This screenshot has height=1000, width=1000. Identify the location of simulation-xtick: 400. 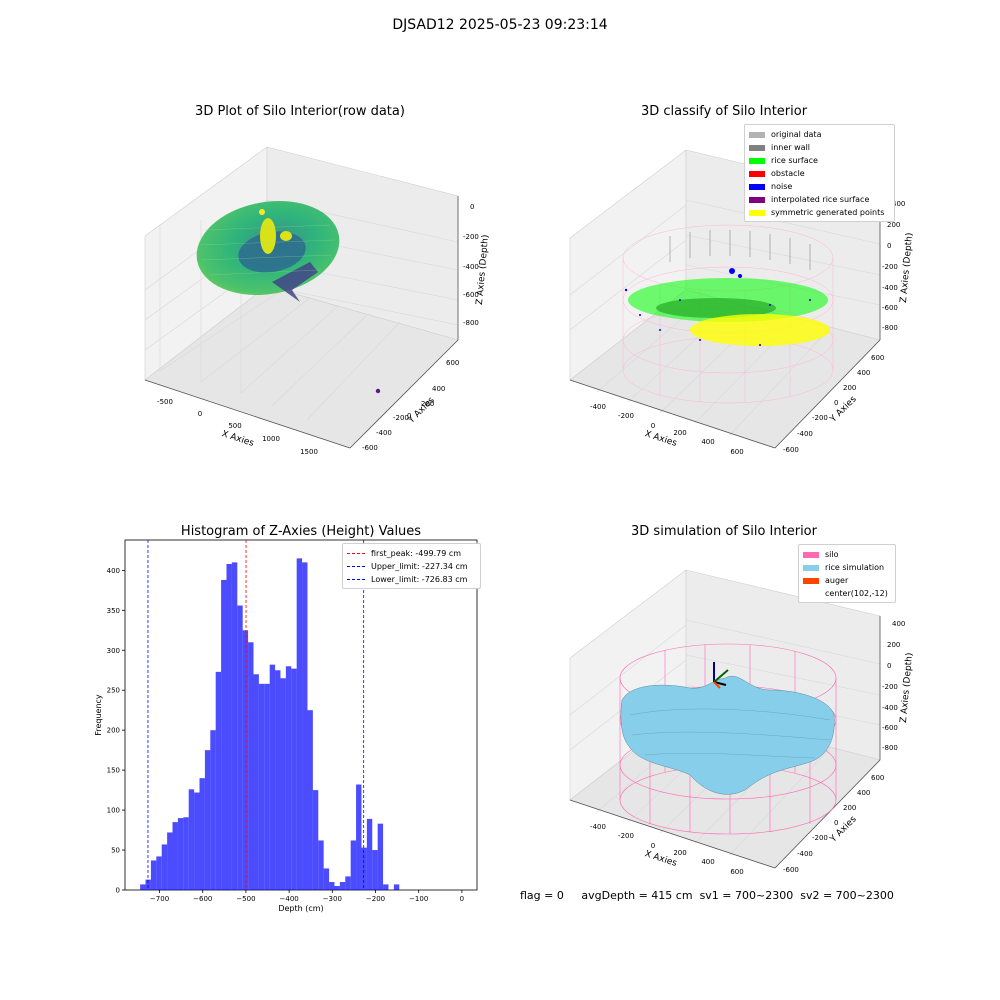
(707, 862).